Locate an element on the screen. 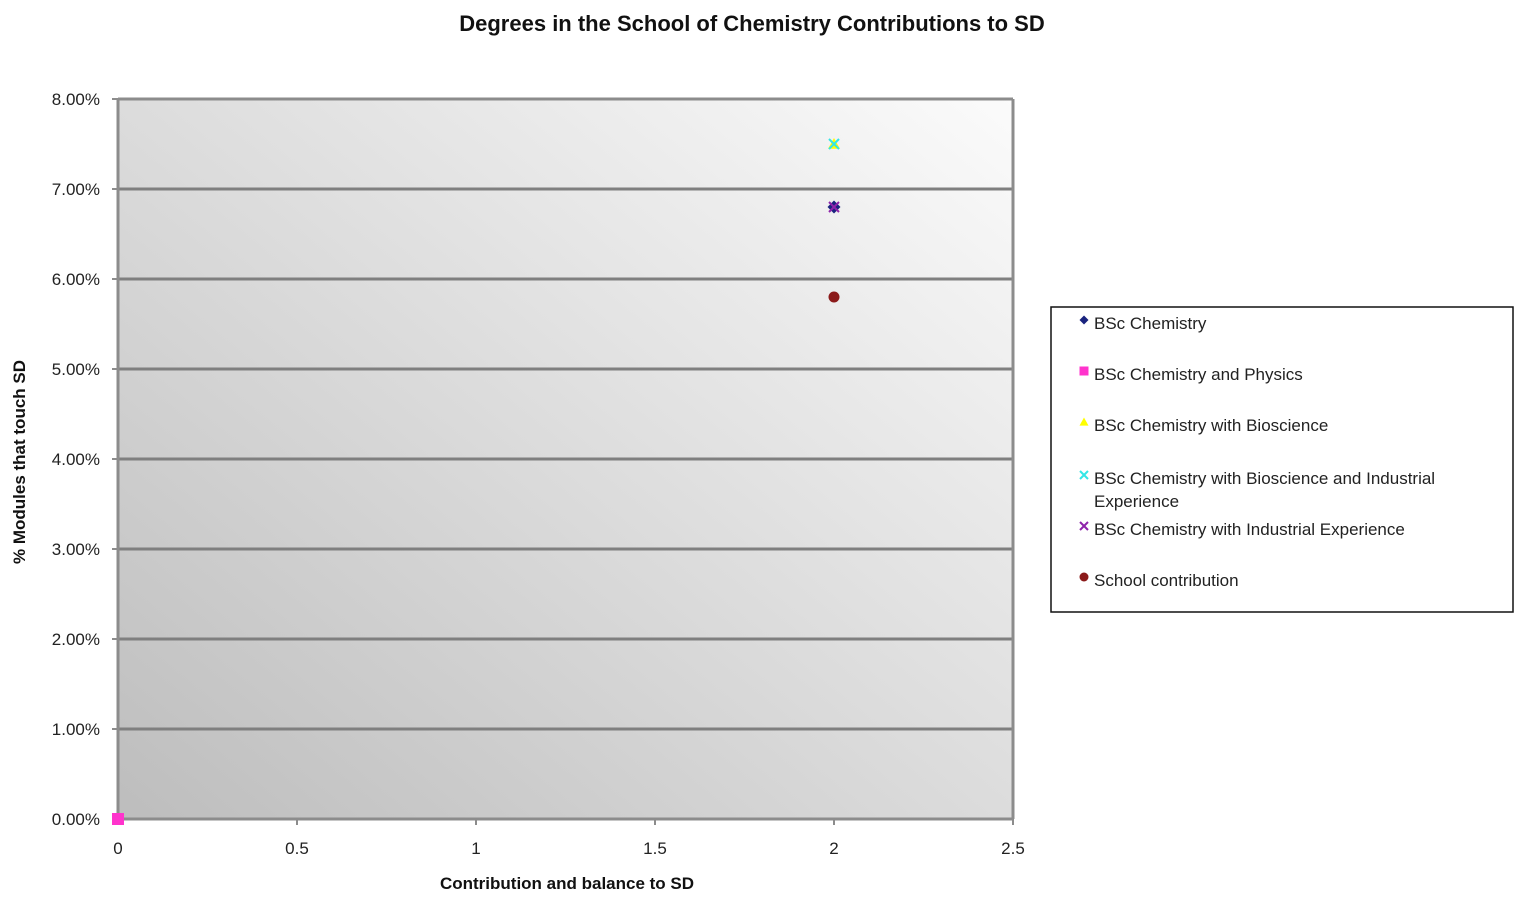  legend-label-0: BSc Chemistry is located at coordinates (1150, 323).